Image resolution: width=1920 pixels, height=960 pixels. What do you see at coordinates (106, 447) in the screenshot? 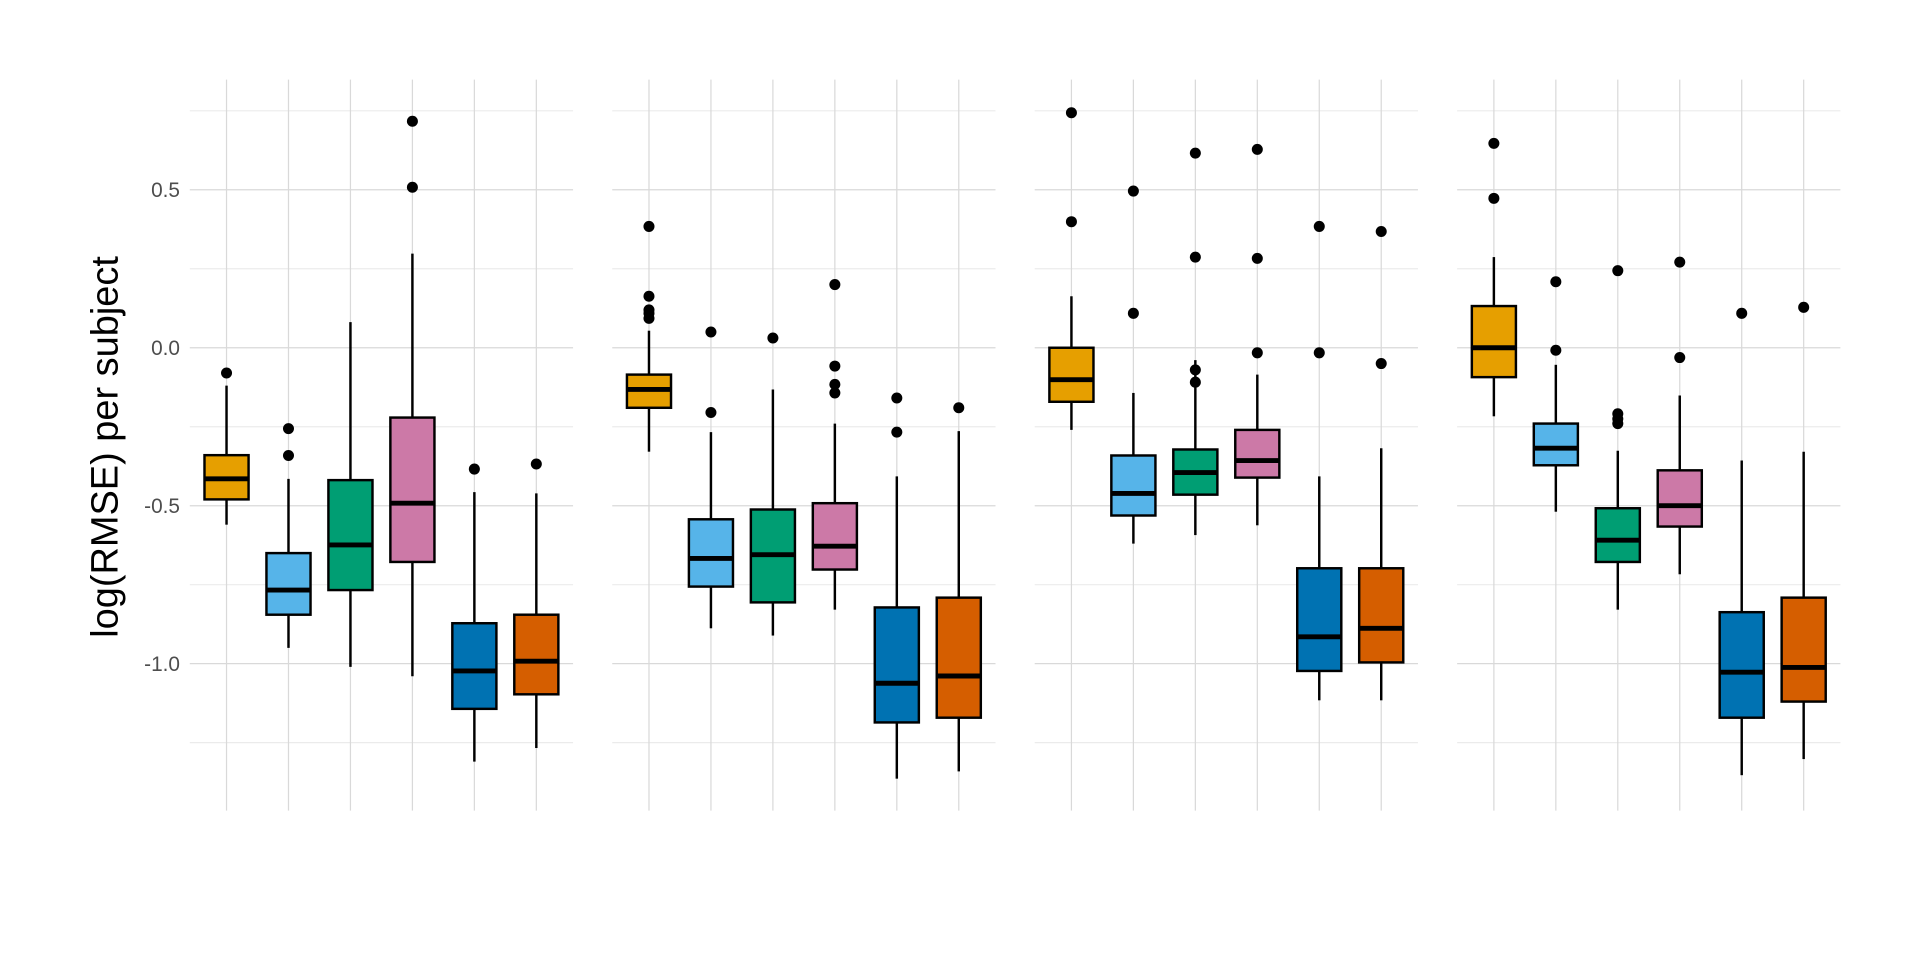
I see `y-axis-label: log(RMSE) per subject` at bounding box center [106, 447].